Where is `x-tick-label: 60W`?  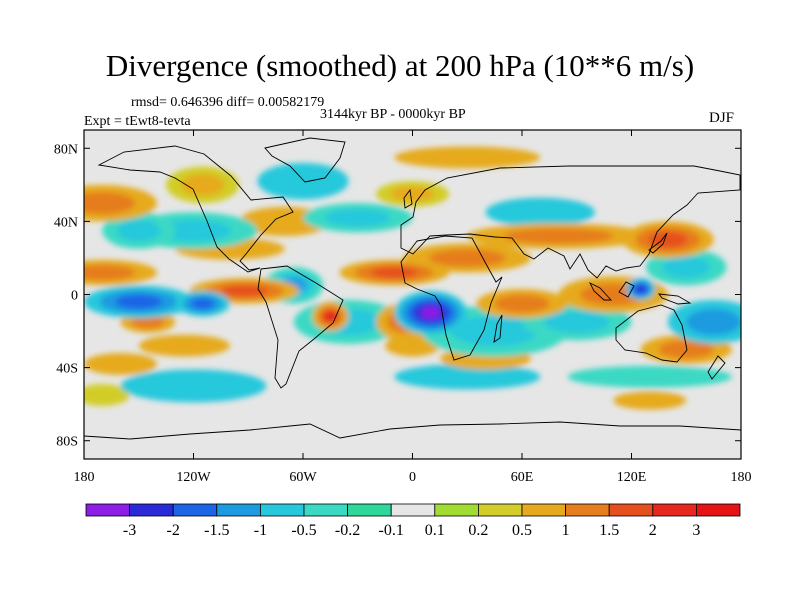 x-tick-label: 60W is located at coordinates (303, 477).